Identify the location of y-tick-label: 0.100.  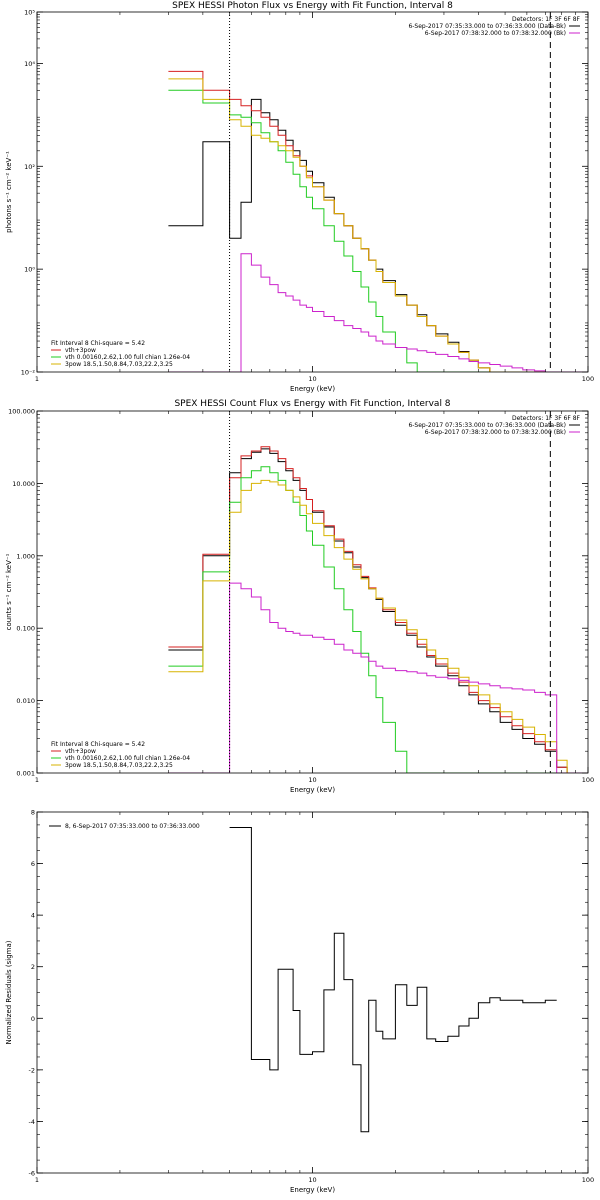
(25, 629).